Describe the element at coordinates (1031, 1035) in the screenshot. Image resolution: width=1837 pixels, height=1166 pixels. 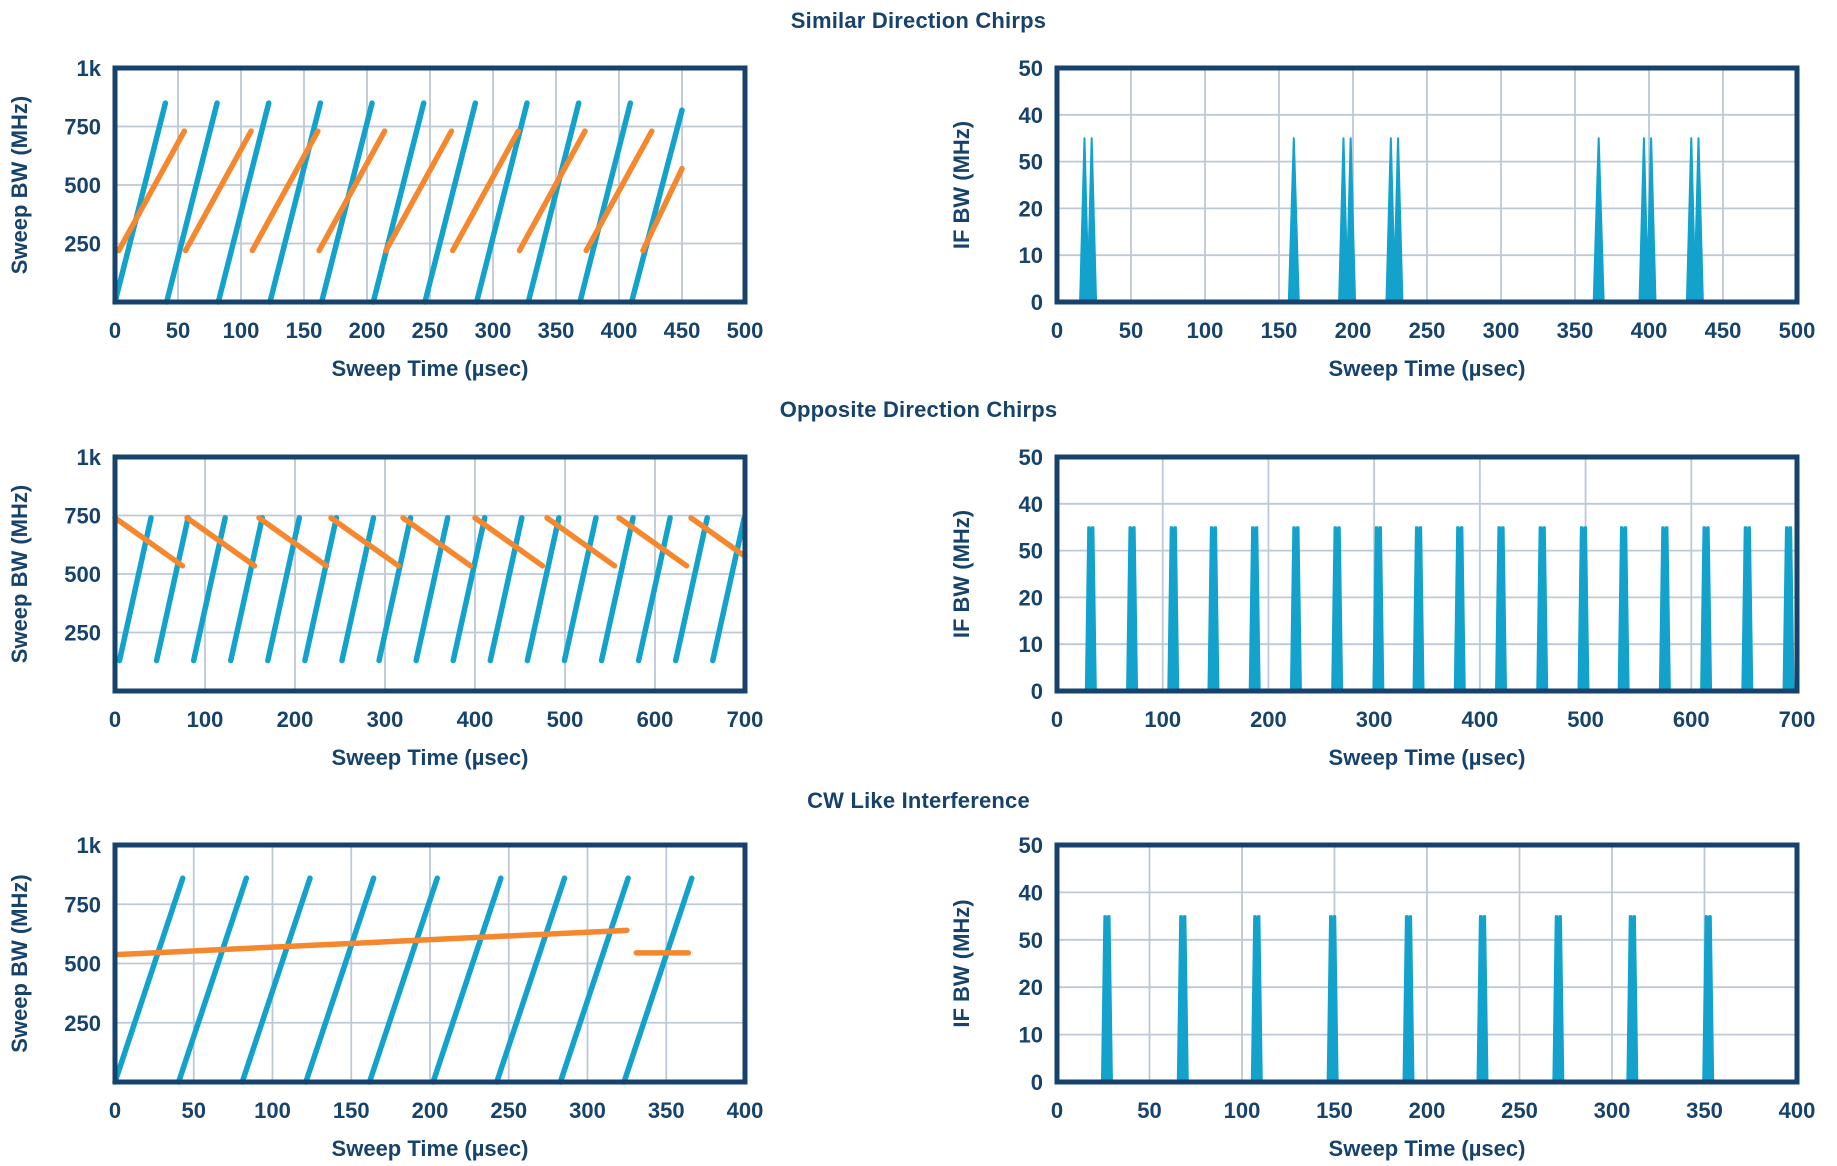
I see `y-tick-label: 10` at that location.